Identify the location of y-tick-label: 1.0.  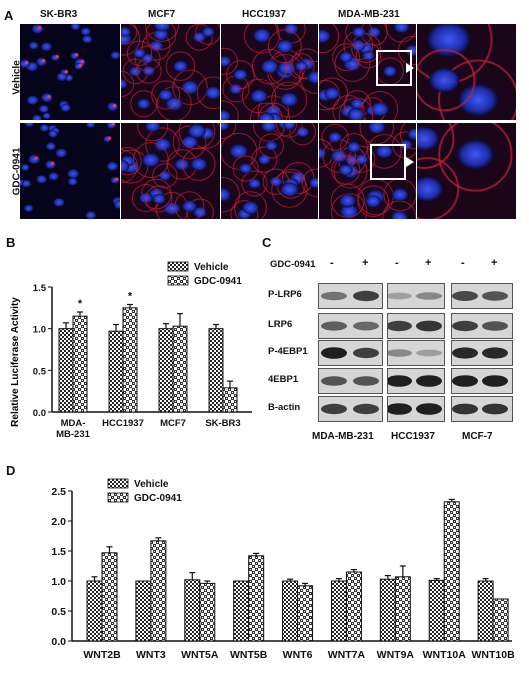
(58, 582).